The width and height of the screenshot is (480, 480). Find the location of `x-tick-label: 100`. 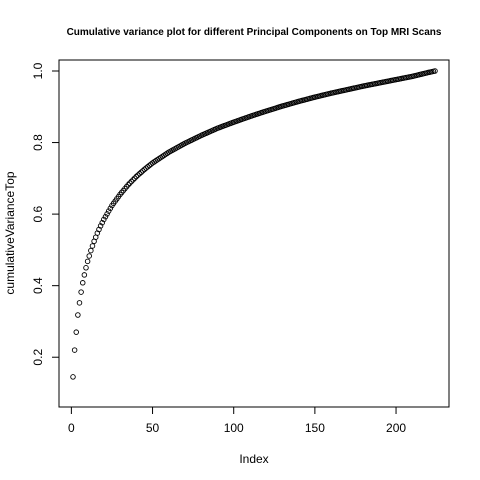

x-tick-label: 100 is located at coordinates (234, 428).